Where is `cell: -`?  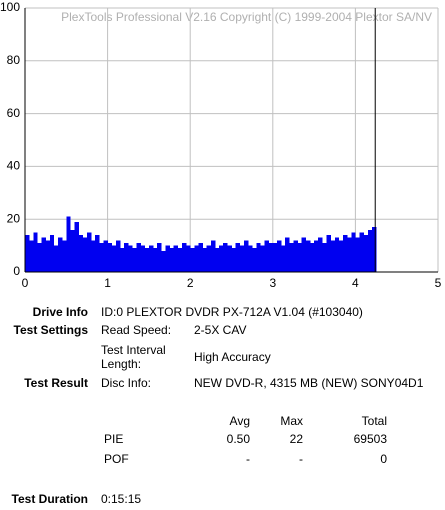
cell: - is located at coordinates (301, 459).